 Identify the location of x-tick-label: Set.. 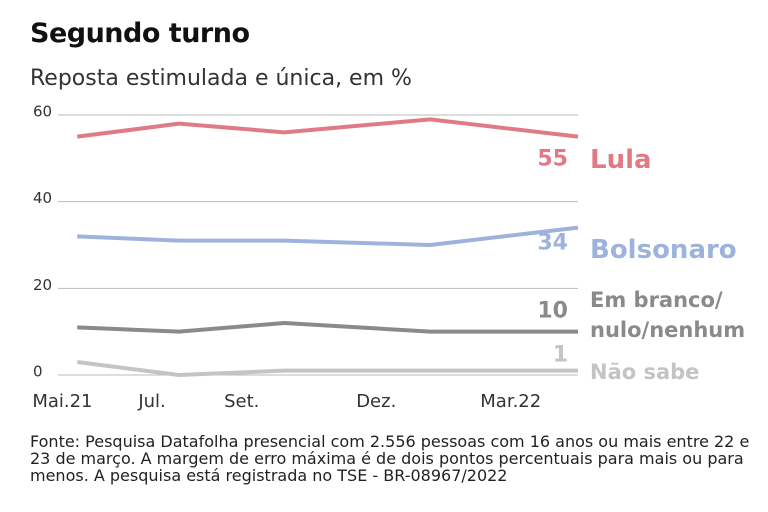
(241, 401).